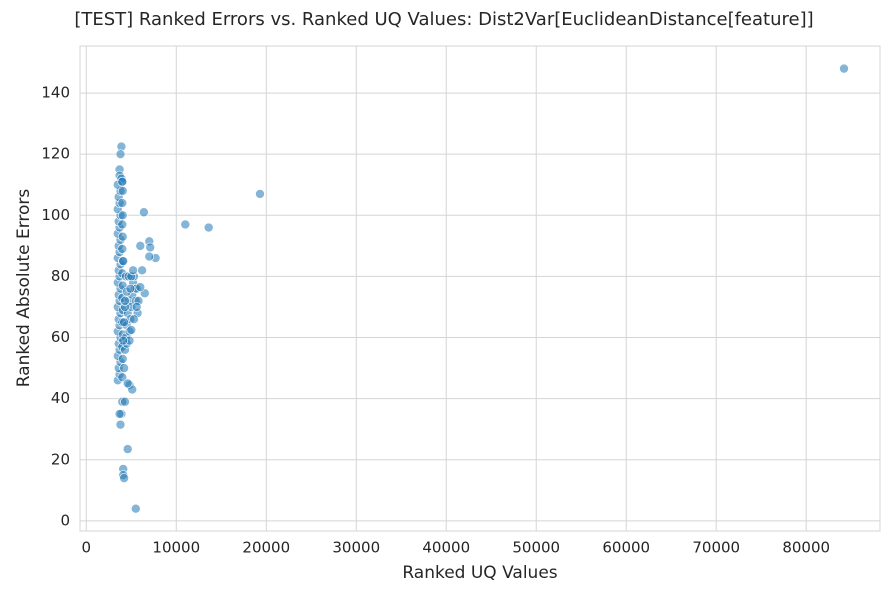 This screenshot has height=592, width=889. What do you see at coordinates (536, 548) in the screenshot?
I see `x-tick-label: 50000` at bounding box center [536, 548].